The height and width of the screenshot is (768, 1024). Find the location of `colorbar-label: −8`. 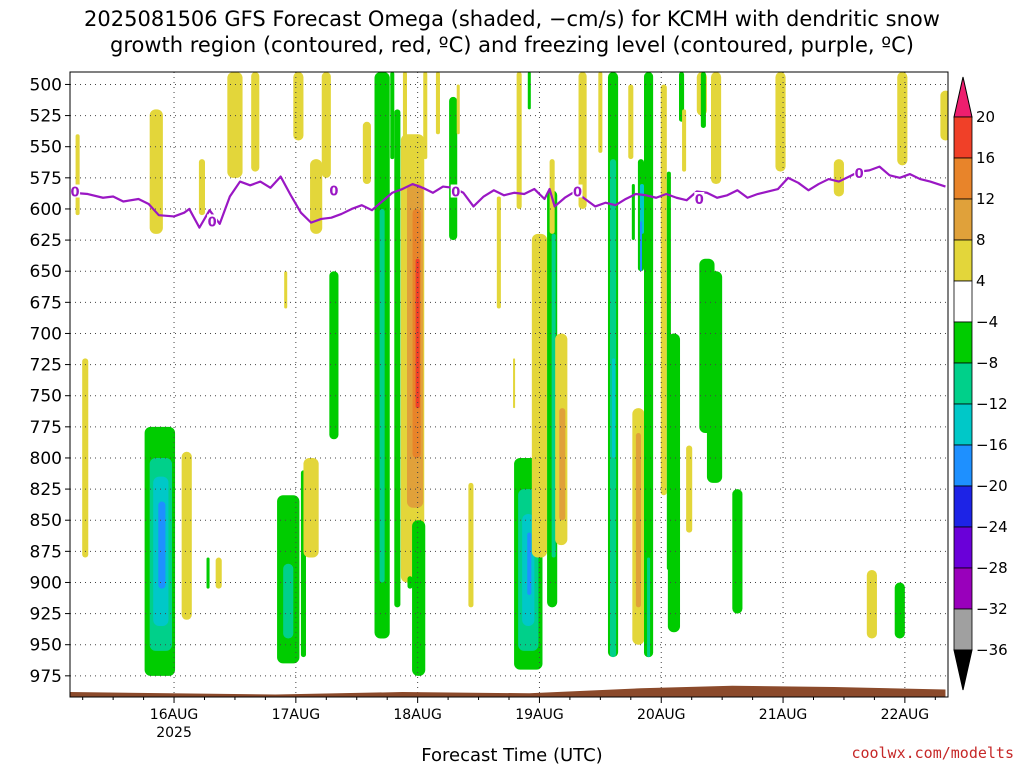

colorbar-label: −8 is located at coordinates (987, 363).